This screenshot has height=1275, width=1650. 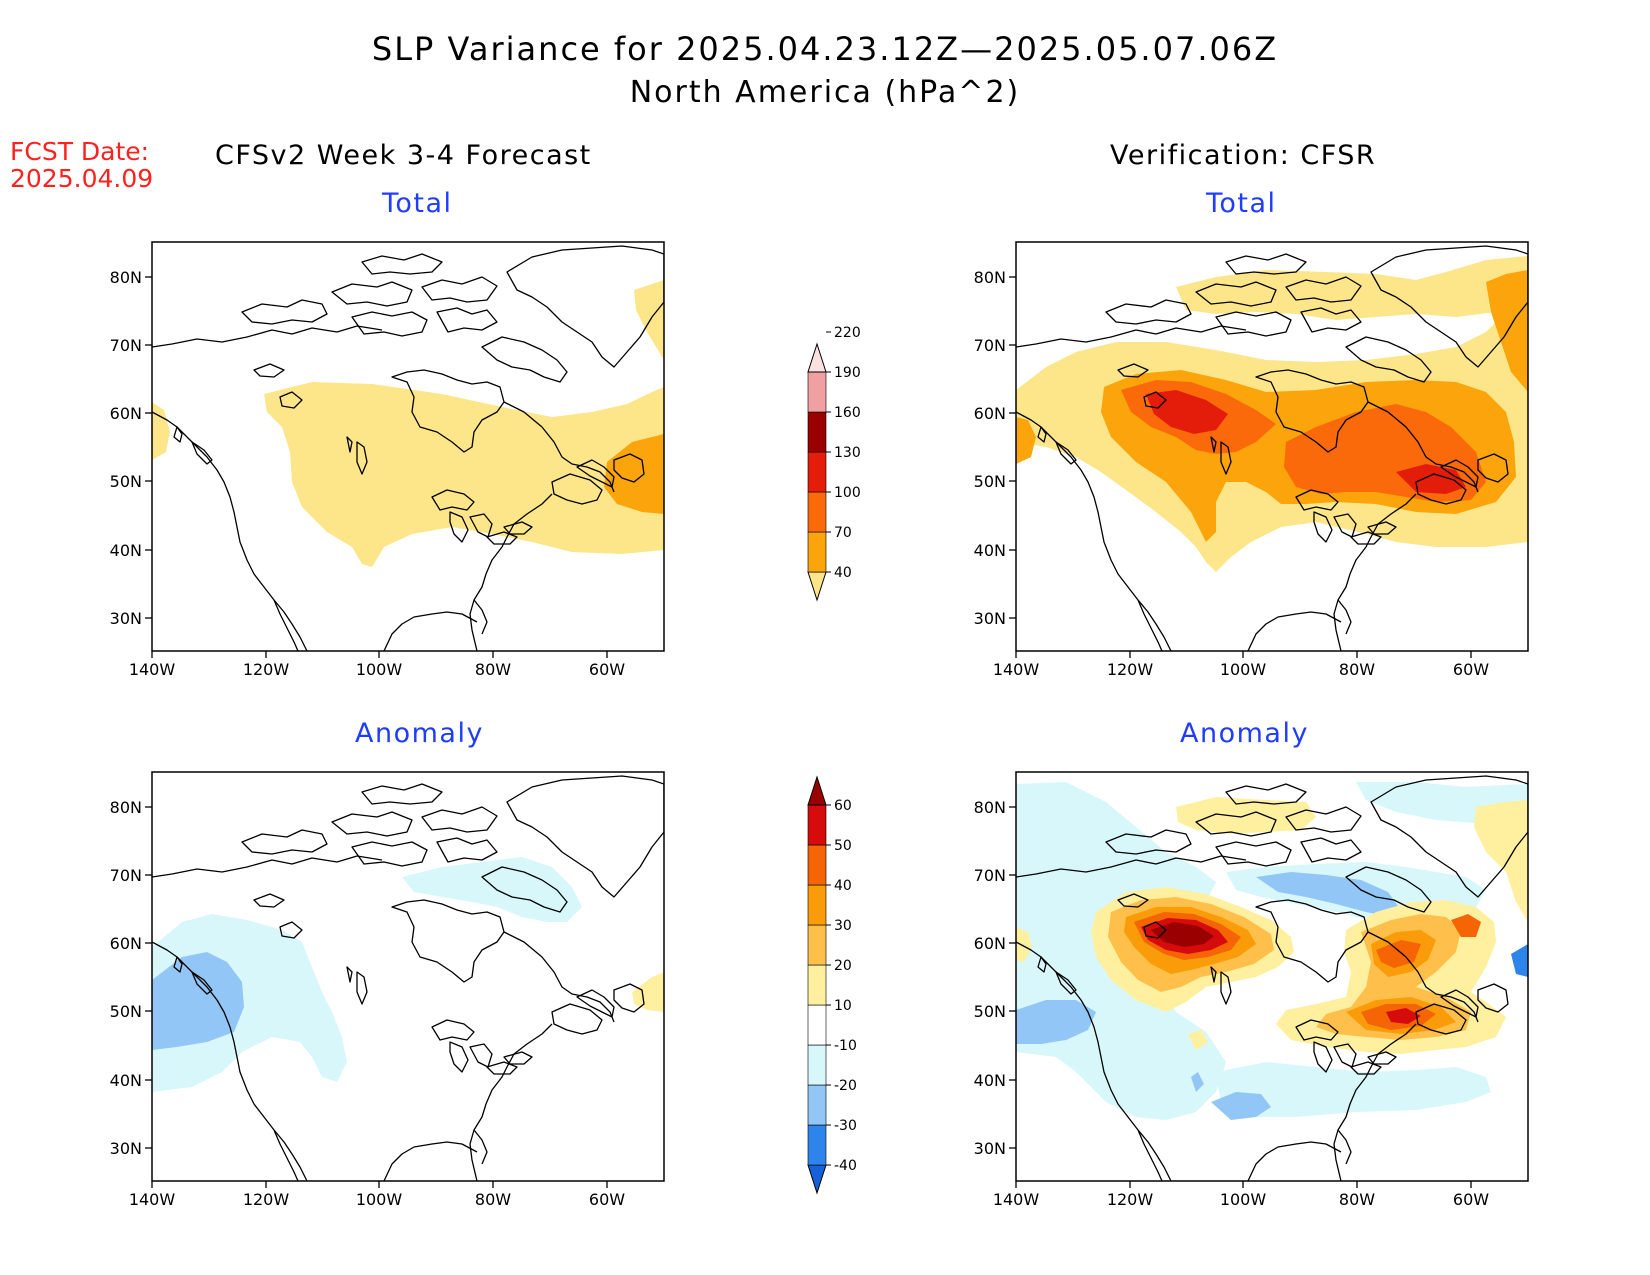 What do you see at coordinates (843, 846) in the screenshot?
I see `anomaly-colorbar-label: 50` at bounding box center [843, 846].